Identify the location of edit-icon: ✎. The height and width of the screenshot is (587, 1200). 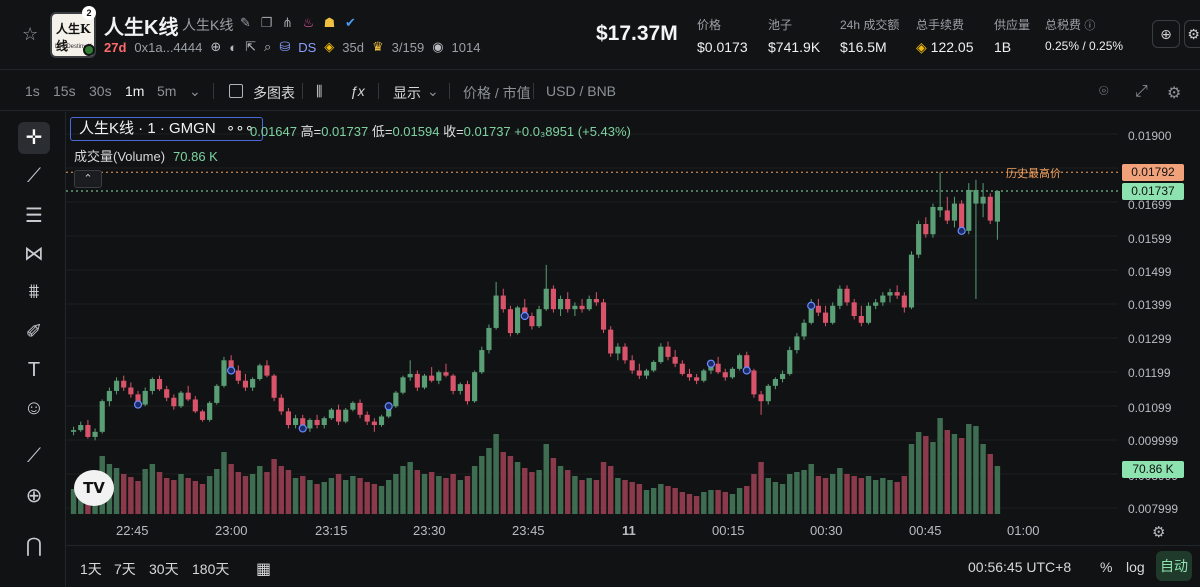
(245, 22).